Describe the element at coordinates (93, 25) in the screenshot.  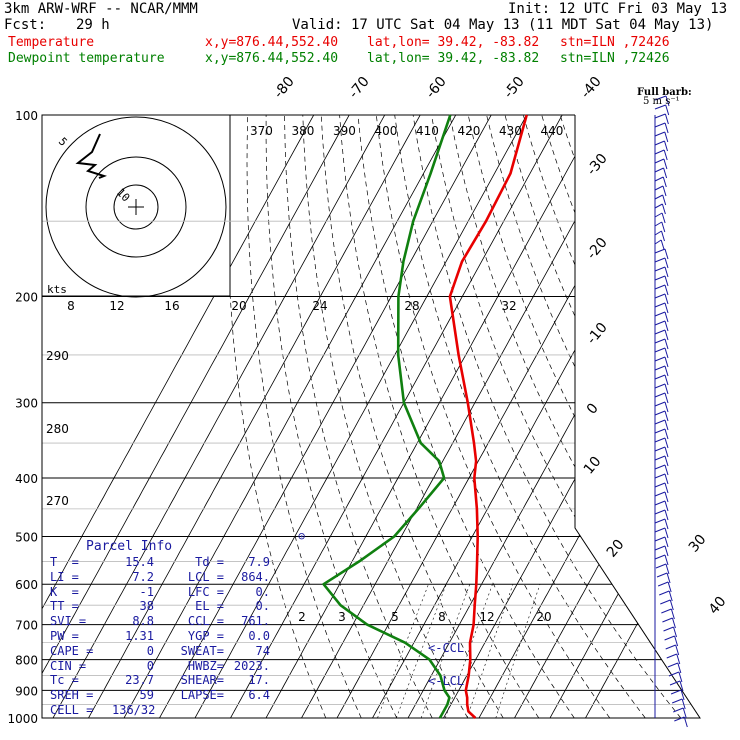
I see `forecast-hour: 29 h` at that location.